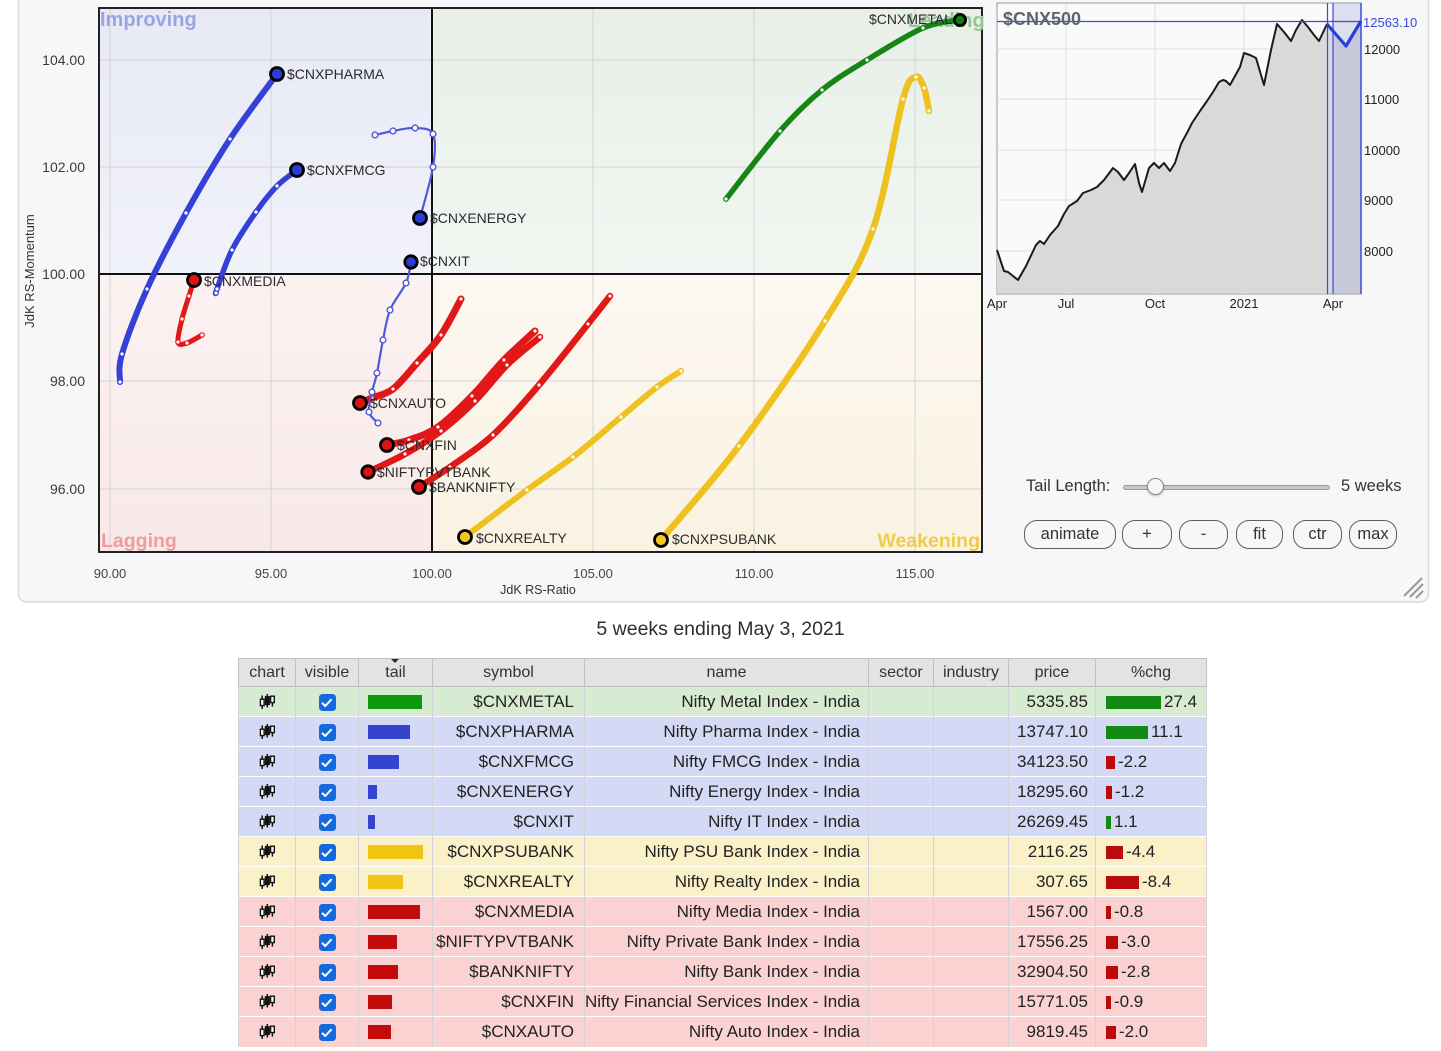 Image resolution: width=1441 pixels, height=1051 pixels. Describe the element at coordinates (245, 281) in the screenshot. I see `svg-text: $CNXMEDIA` at that location.